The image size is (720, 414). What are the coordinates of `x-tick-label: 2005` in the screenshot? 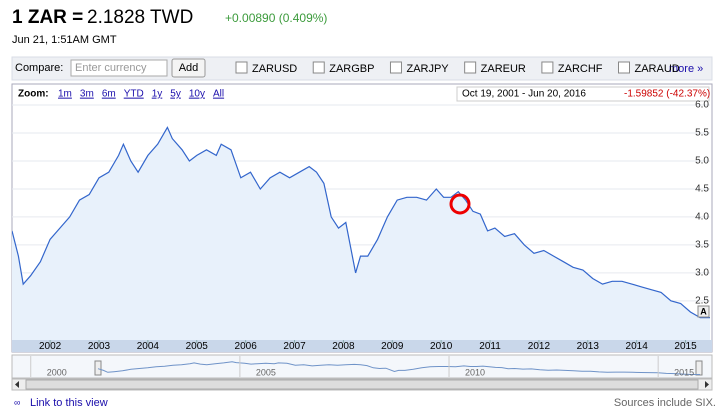 It's located at (197, 346).